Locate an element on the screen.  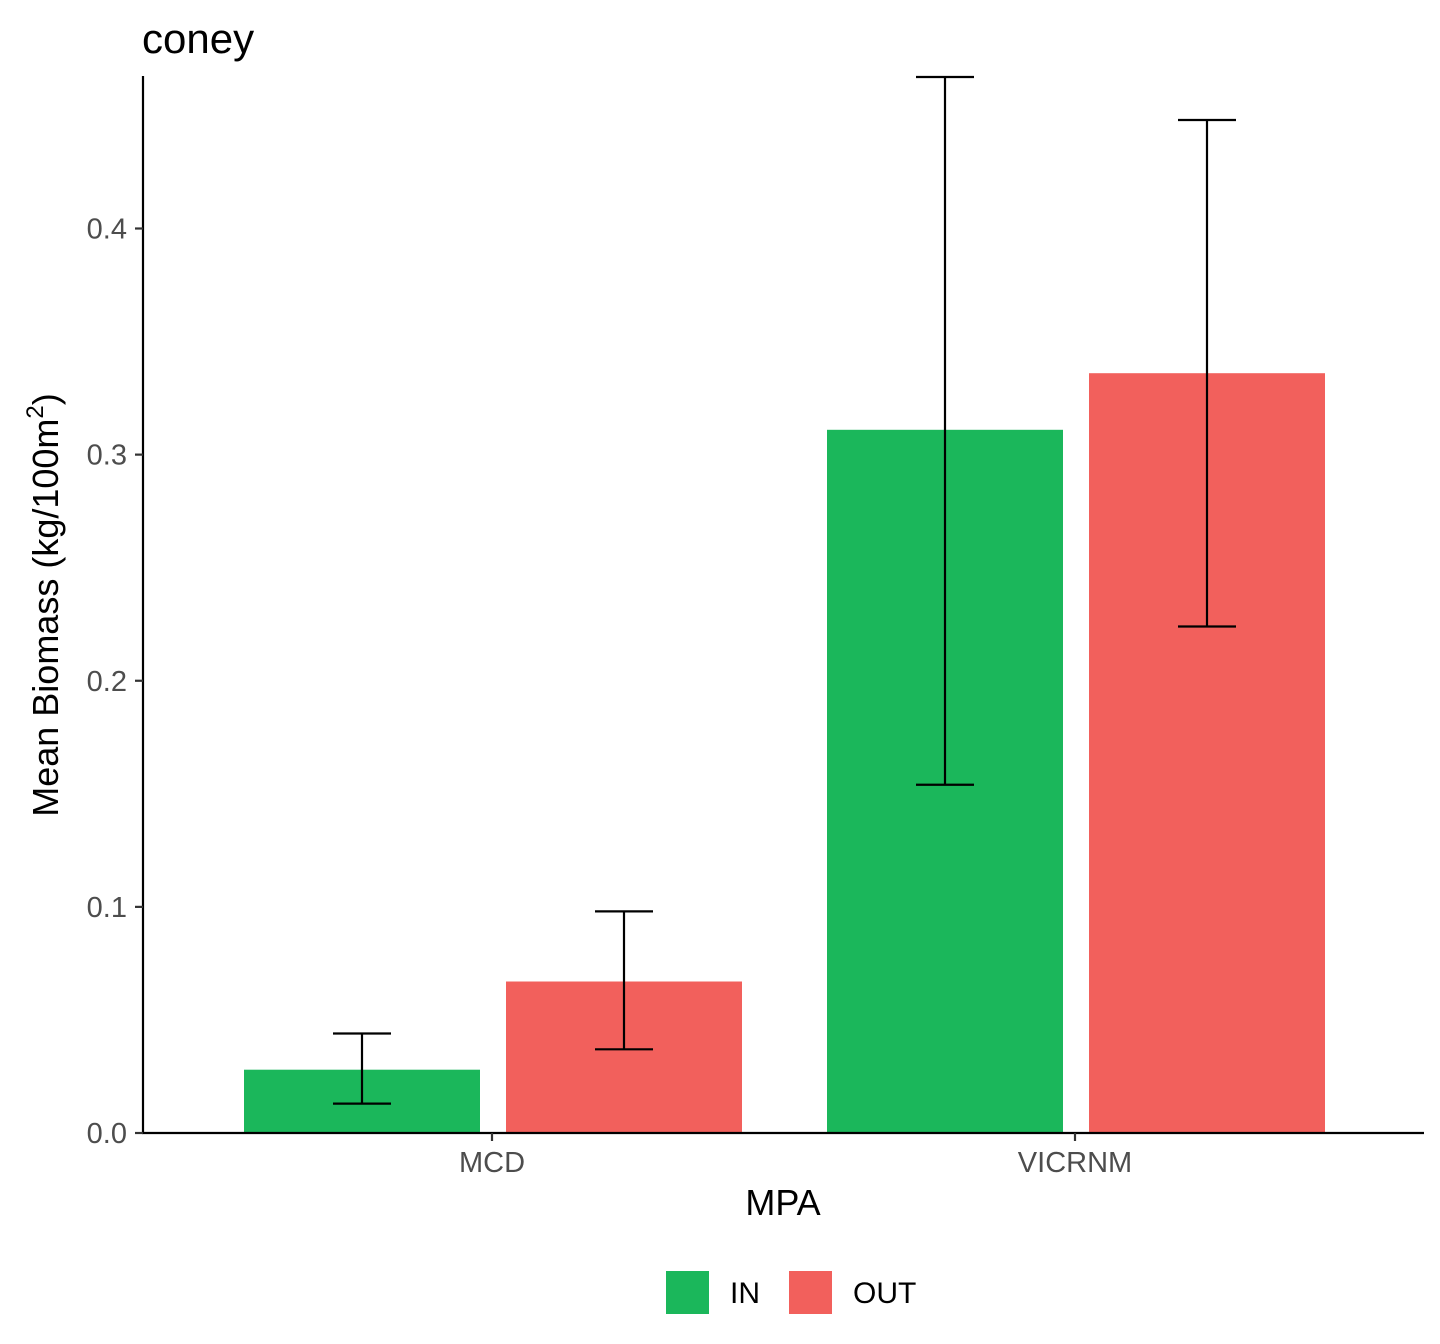
legend-label-out: OUT is located at coordinates (884, 1293).